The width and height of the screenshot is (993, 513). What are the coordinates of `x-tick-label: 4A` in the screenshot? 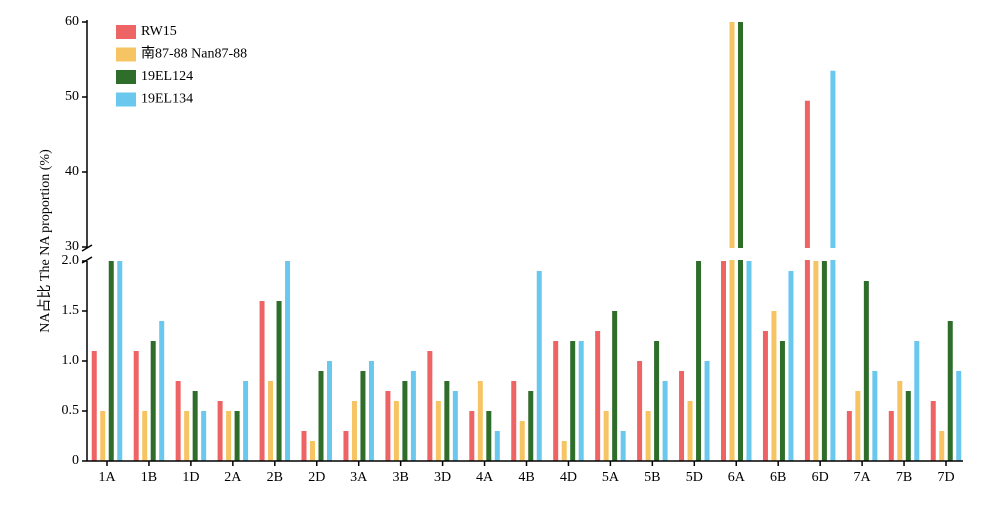 It's located at (485, 477).